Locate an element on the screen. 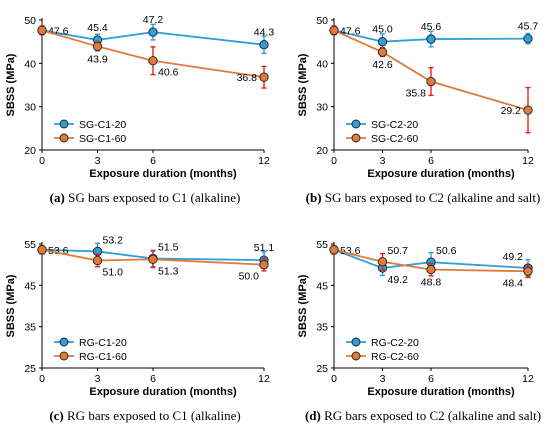 This screenshot has height=434, width=550. legend-label: RG-C1-60 is located at coordinates (103, 357).